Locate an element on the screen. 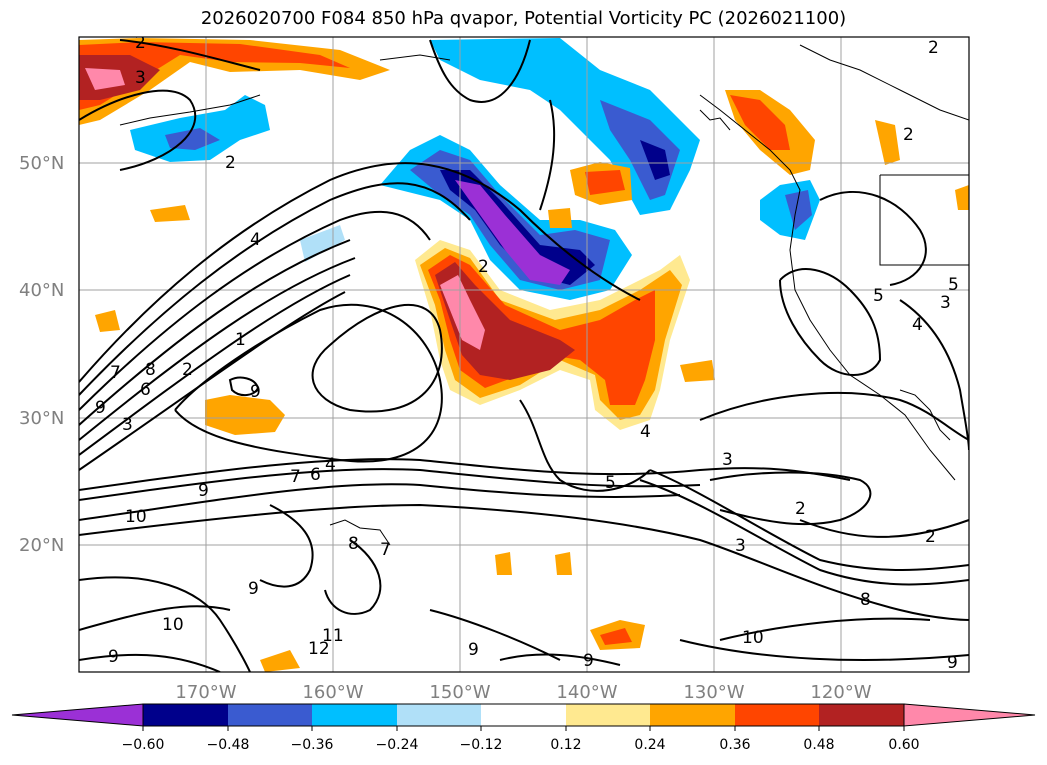 Image resolution: width=1047 pixels, height=765 pixels. lat-label-40n: 40°N is located at coordinates (41, 290).